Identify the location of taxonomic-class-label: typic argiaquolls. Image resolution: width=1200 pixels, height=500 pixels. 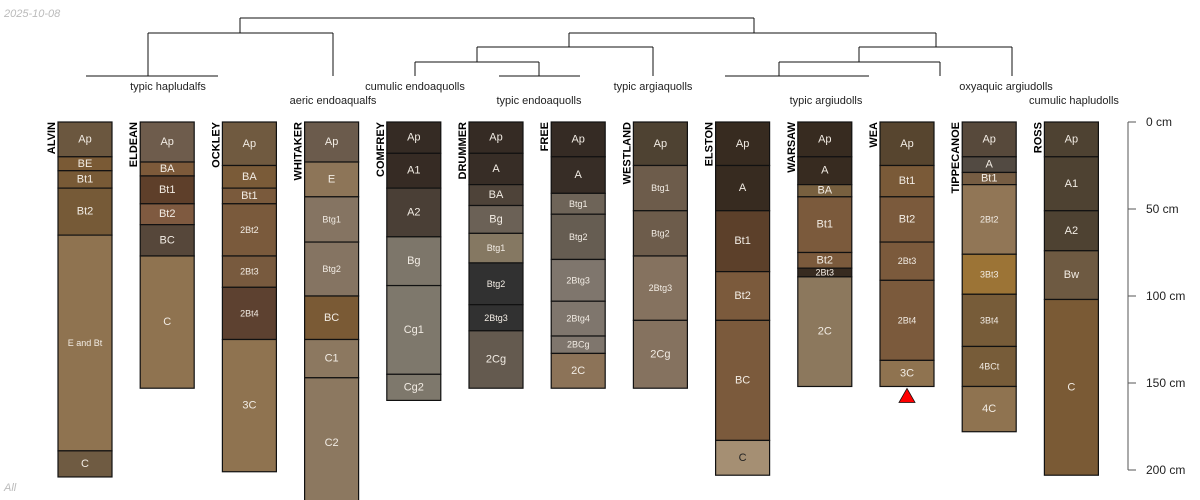
(653, 87).